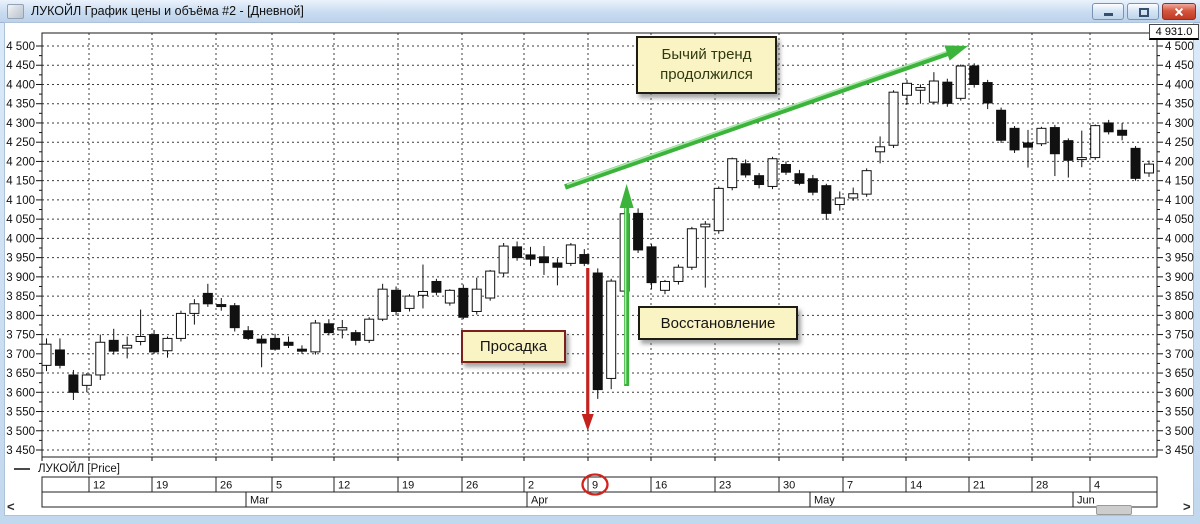 Image resolution: width=1200 pixels, height=524 pixels. Describe the element at coordinates (20, 124) in the screenshot. I see `svg-text: 4 300` at that location.